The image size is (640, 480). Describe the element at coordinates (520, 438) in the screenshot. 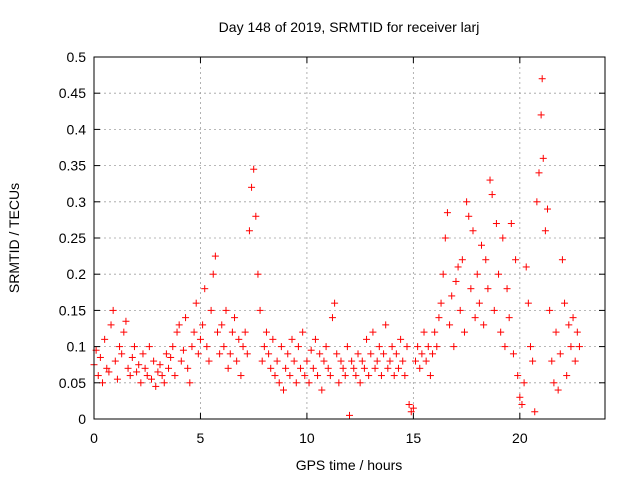

I see `x-tick-label: 20` at that location.